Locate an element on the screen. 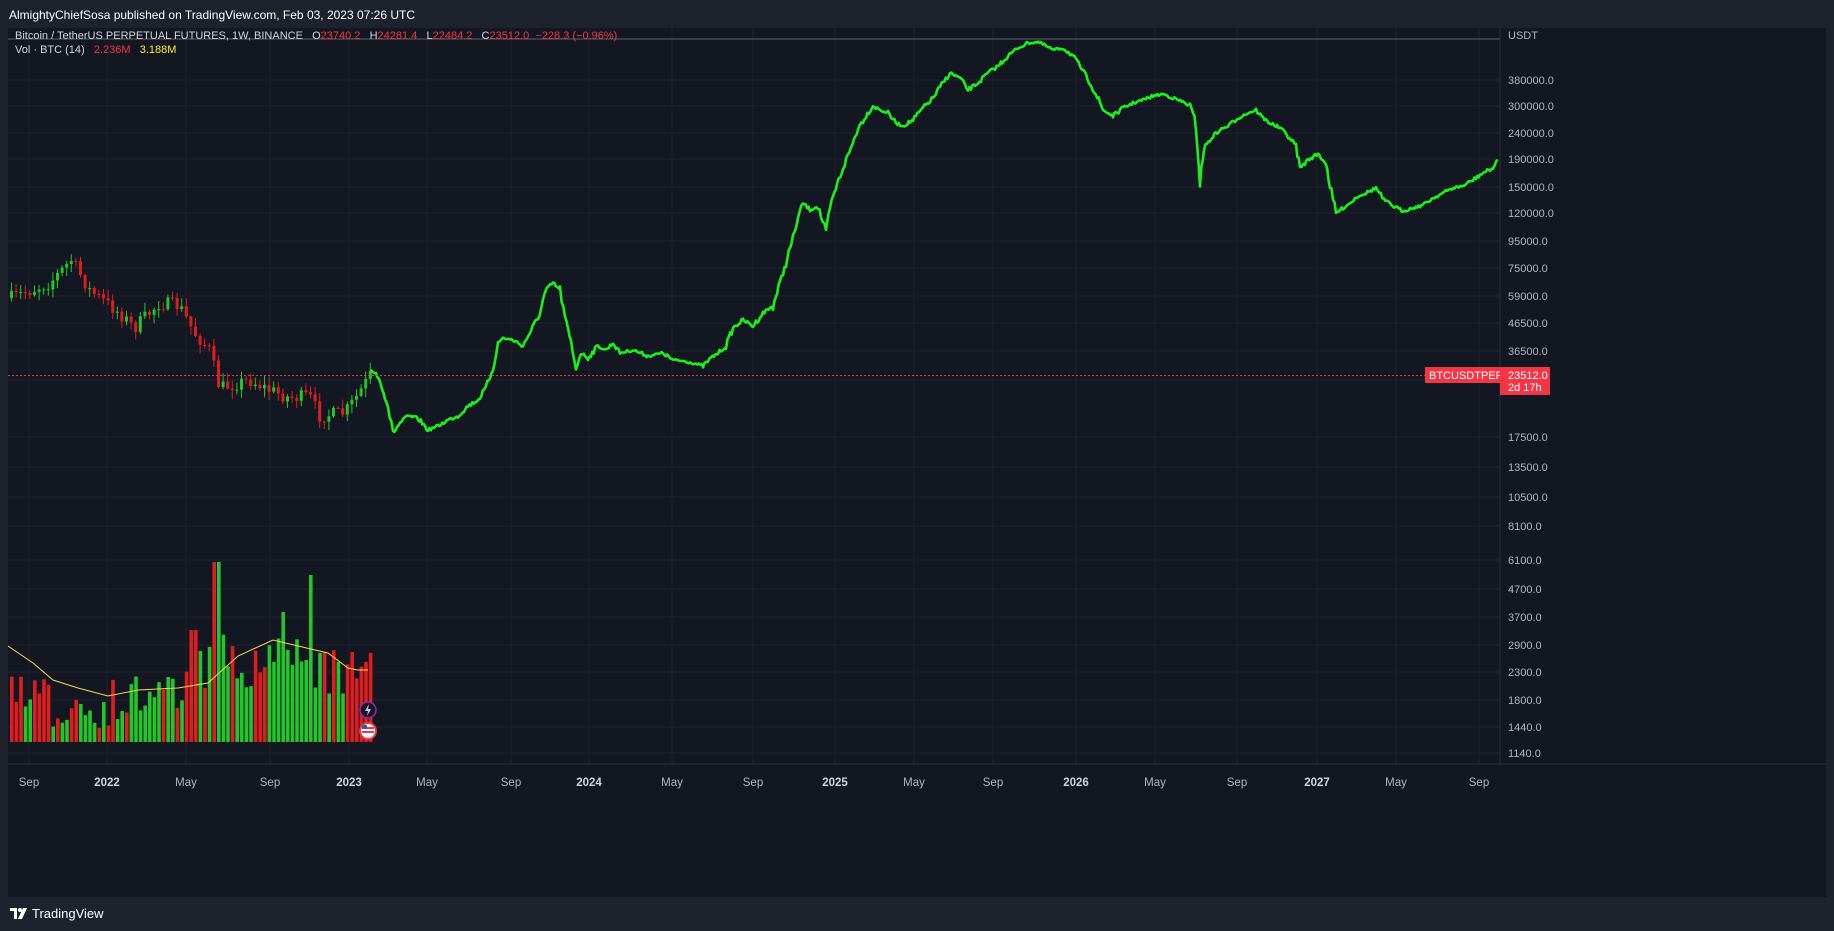 The height and width of the screenshot is (931, 1834). price-tick-label: 380000.0 is located at coordinates (1531, 81).